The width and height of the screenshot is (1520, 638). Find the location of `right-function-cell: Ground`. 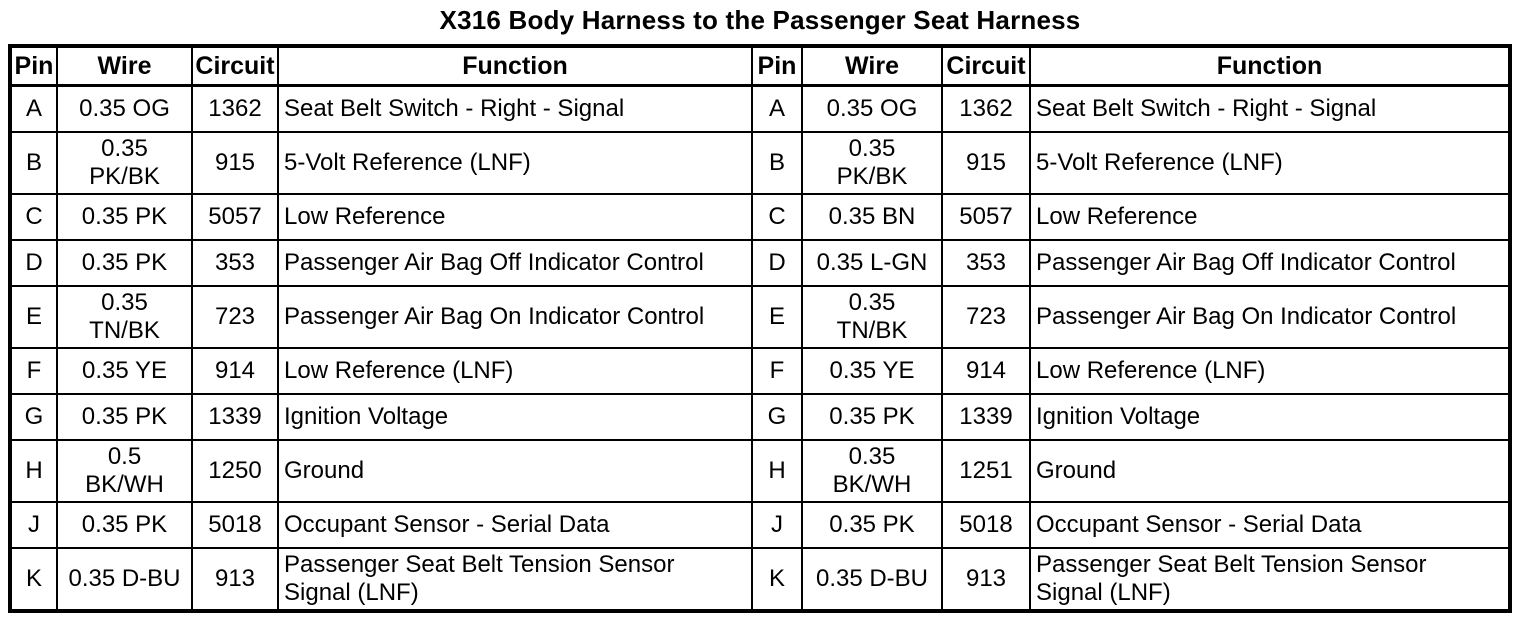

right-function-cell: Ground is located at coordinates (1270, 471).